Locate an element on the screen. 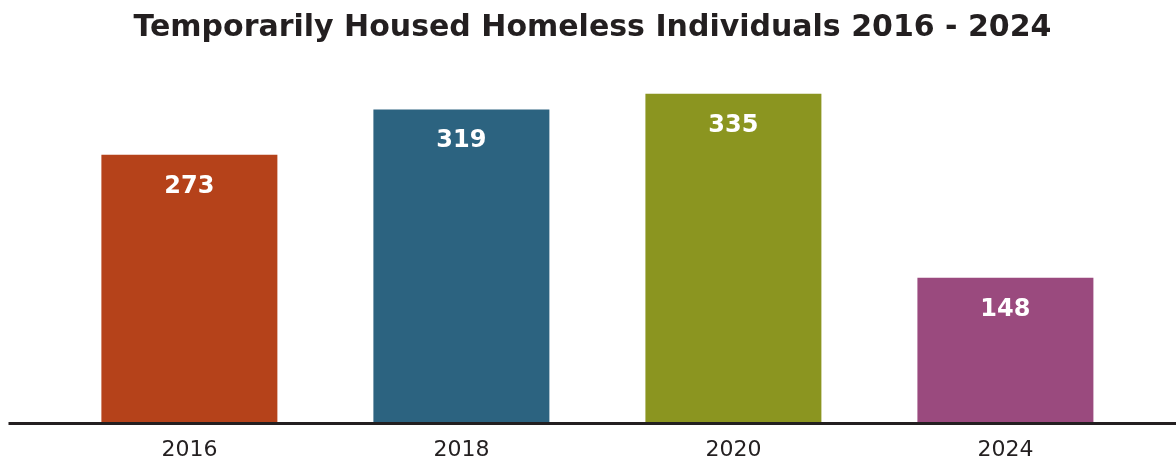  x-tick-label: 2018 is located at coordinates (461, 448).